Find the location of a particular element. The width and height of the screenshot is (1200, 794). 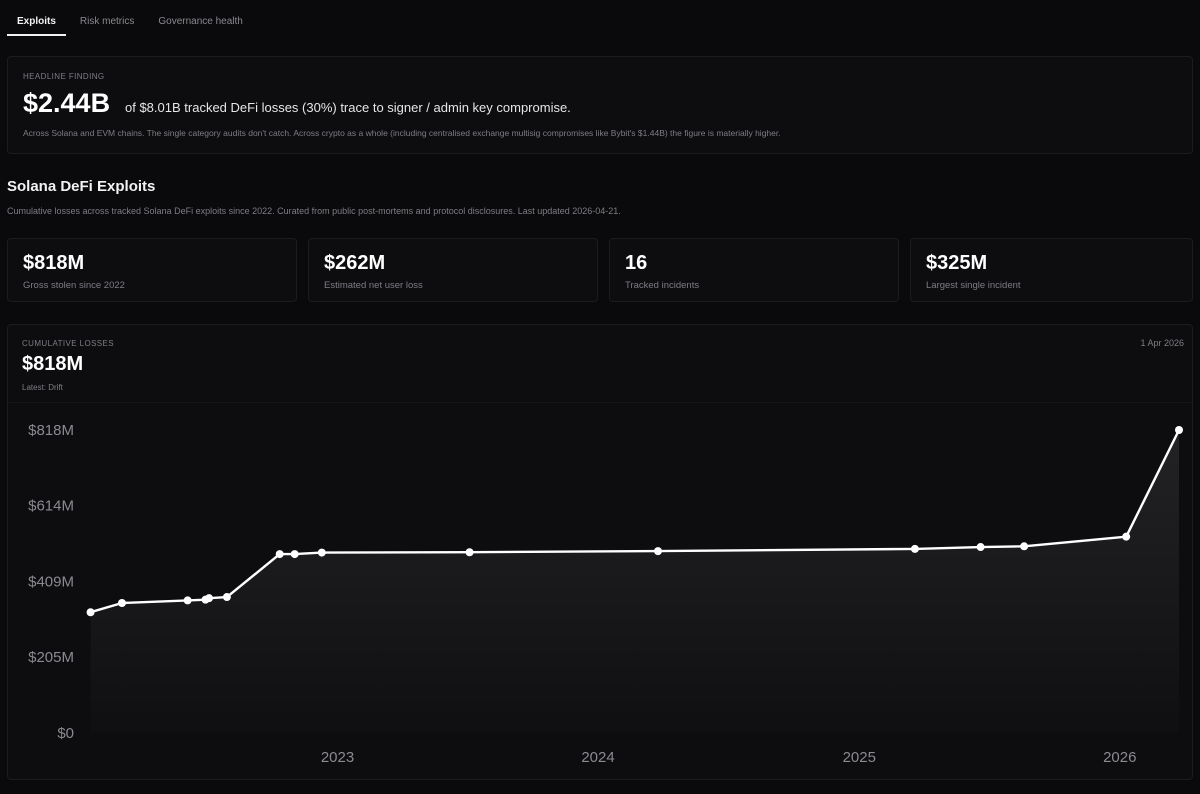

section-title: Solana DeFi Exploits is located at coordinates (81, 186).